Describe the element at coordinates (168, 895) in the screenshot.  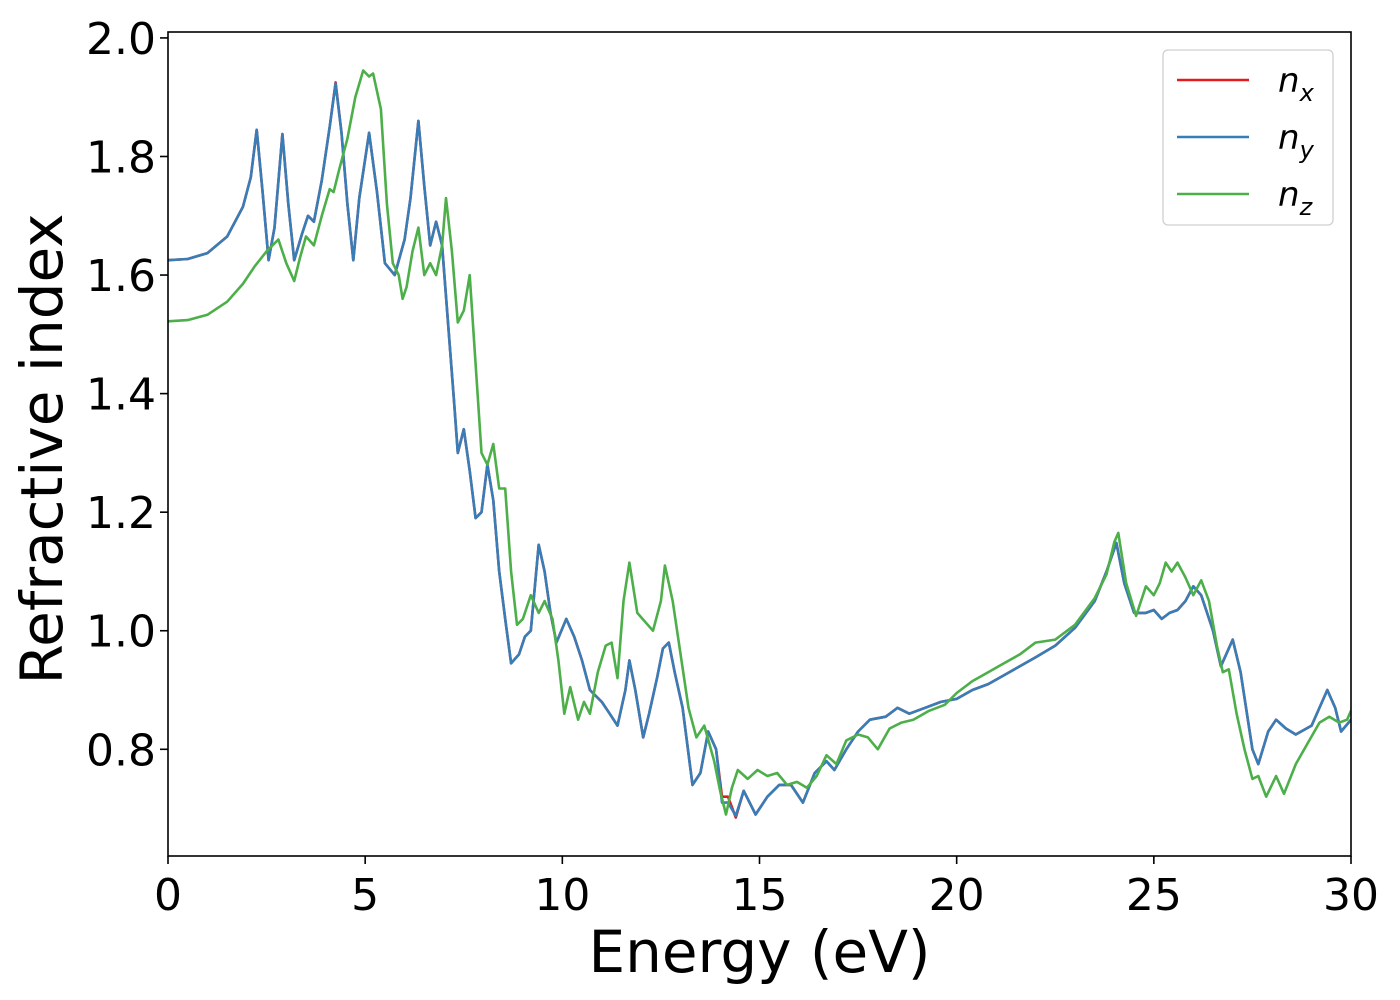
I see `x-tick-label: 0` at that location.